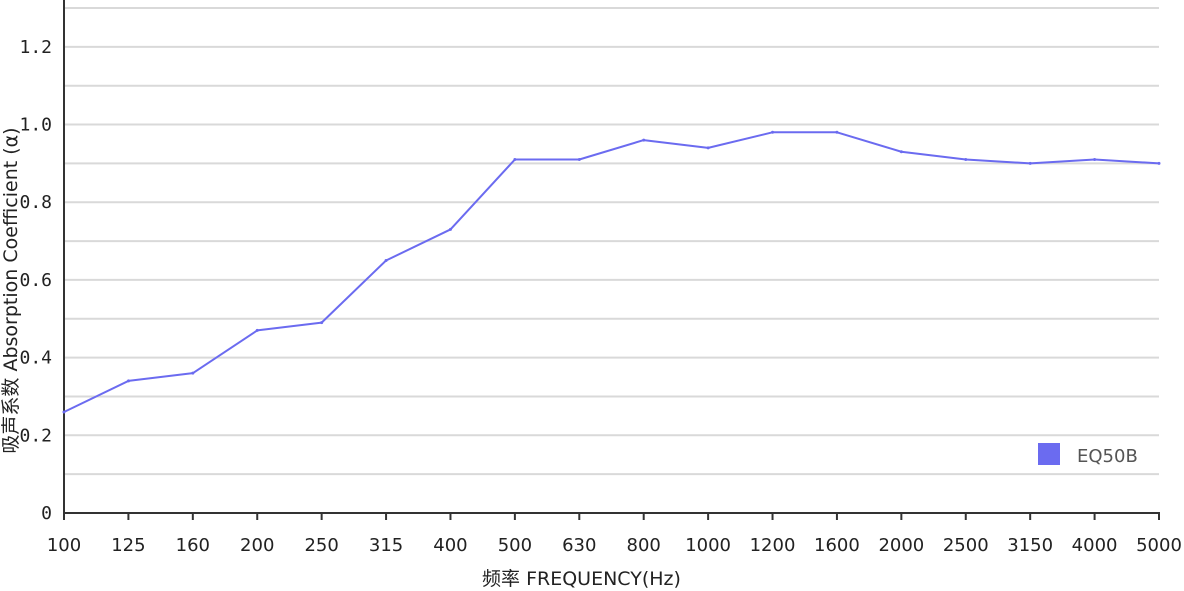 This screenshot has height=591, width=1184. What do you see at coordinates (1030, 545) in the screenshot?
I see `x-tick-label: 3150` at bounding box center [1030, 545].